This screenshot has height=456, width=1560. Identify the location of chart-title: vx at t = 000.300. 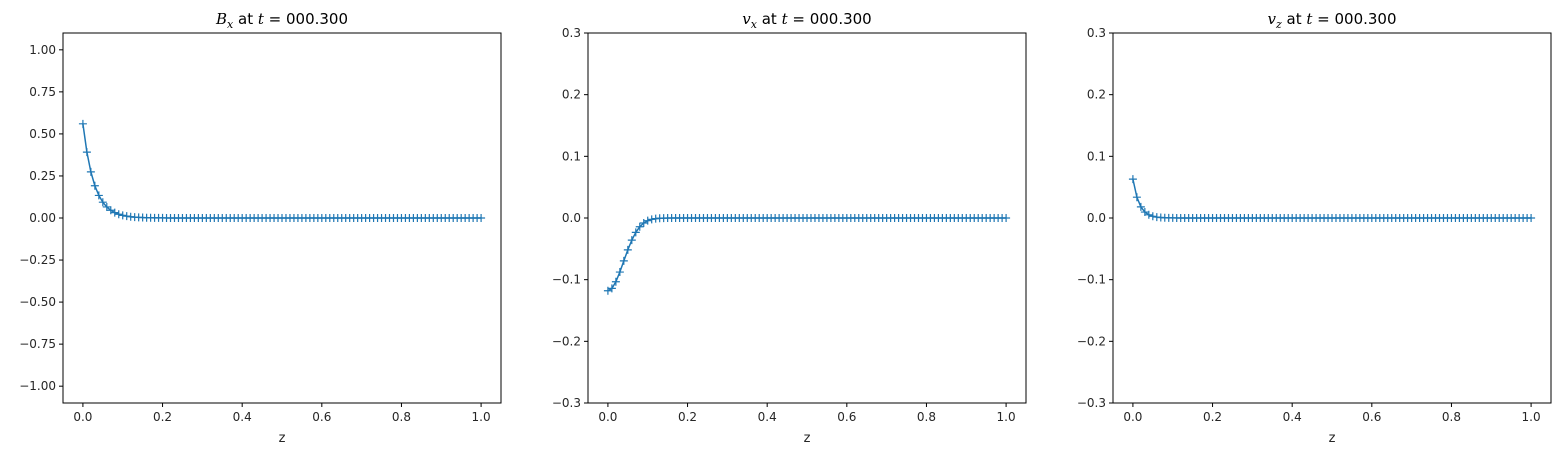
(806, 20).